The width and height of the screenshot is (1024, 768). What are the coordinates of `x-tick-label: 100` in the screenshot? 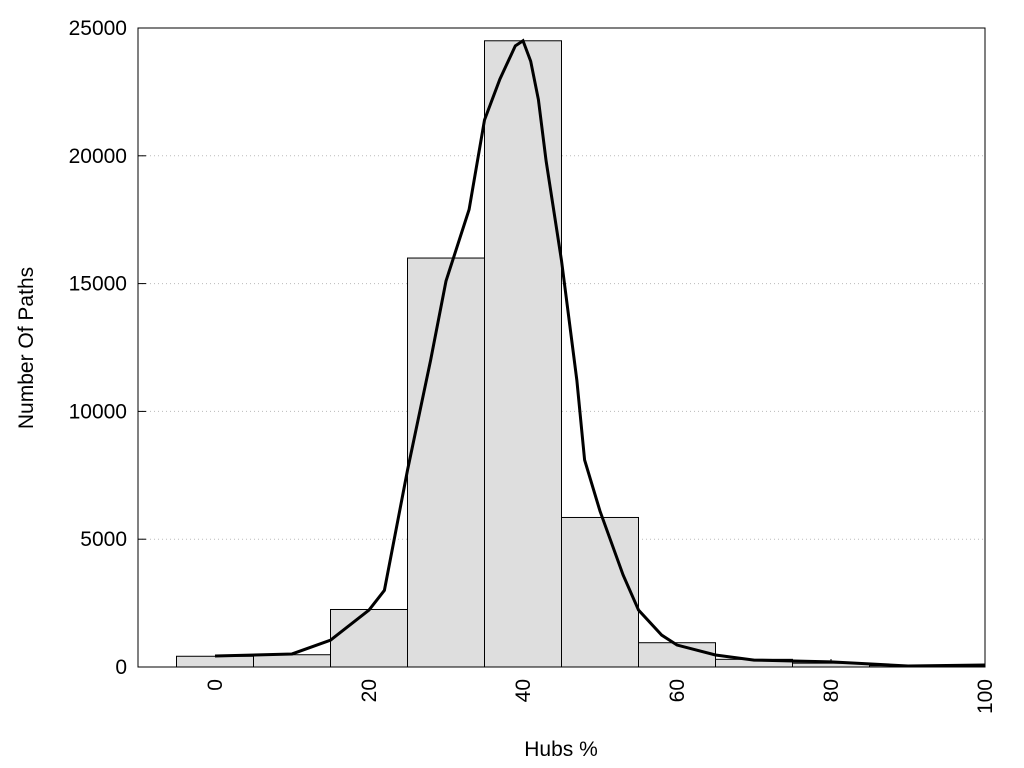 It's located at (985, 696).